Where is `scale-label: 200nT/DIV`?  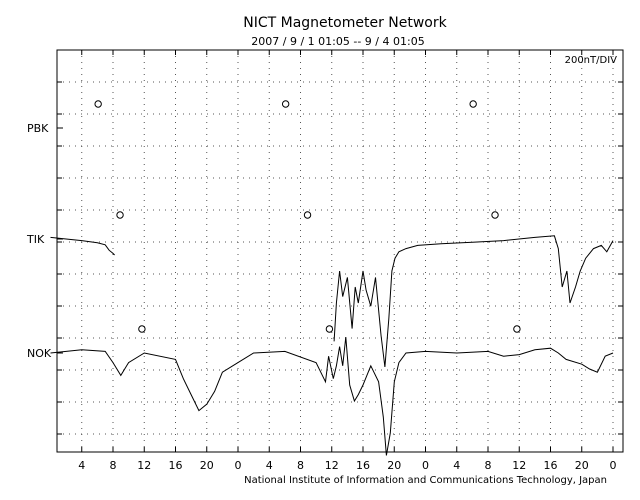 scale-label: 200nT/DIV is located at coordinates (591, 60).